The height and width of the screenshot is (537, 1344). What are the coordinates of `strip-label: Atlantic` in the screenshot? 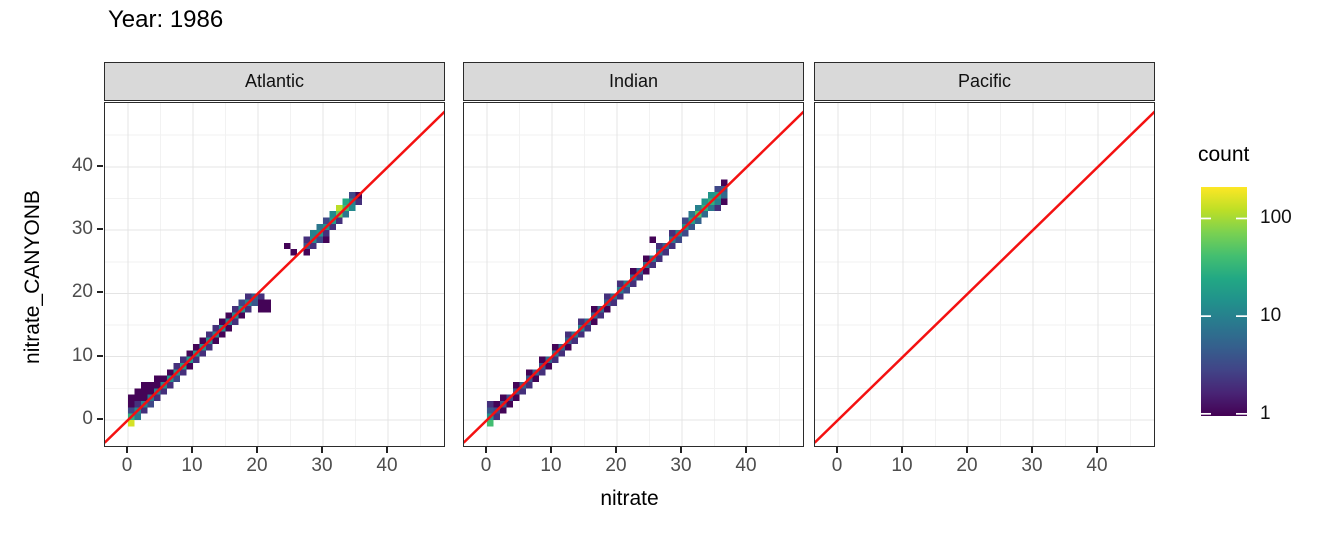 It's located at (274, 81).